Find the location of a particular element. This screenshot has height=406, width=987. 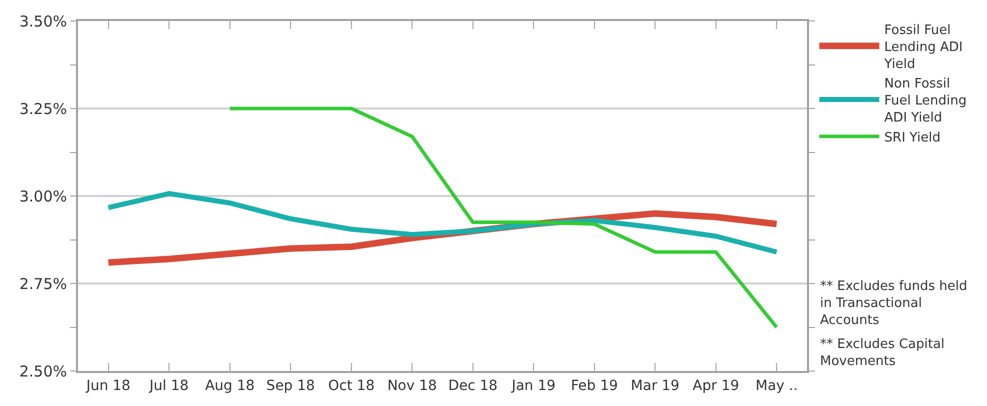

text: ** Excludes Capital Movements is located at coordinates (882, 353).